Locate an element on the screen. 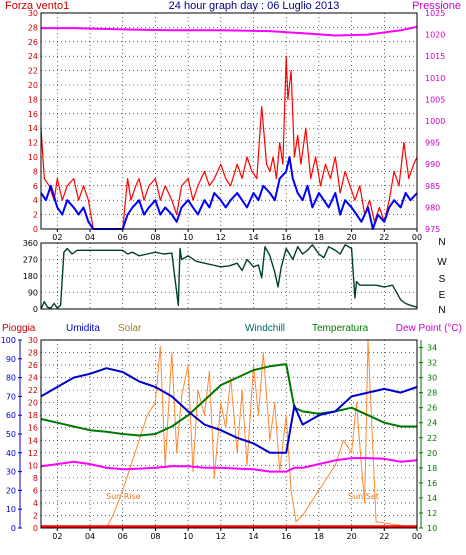  wind-ytick-24: 24 is located at coordinates (33, 56).